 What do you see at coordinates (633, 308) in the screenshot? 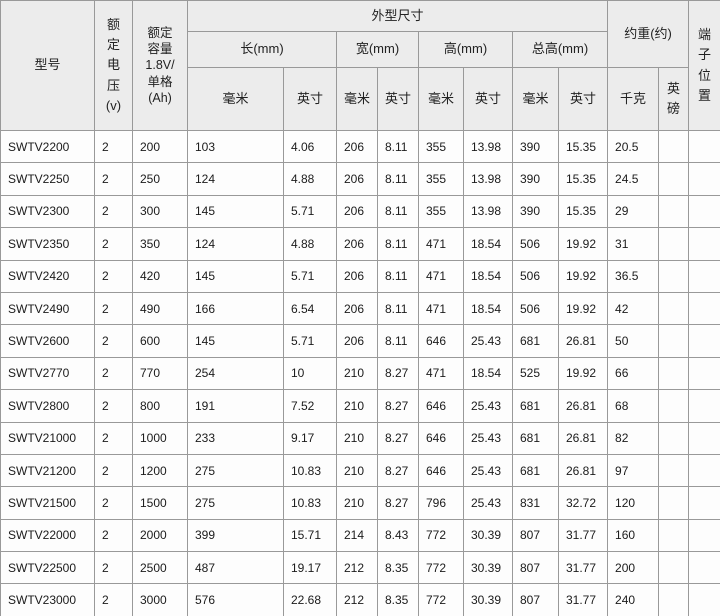
I see `cell-kg: 42` at bounding box center [633, 308].